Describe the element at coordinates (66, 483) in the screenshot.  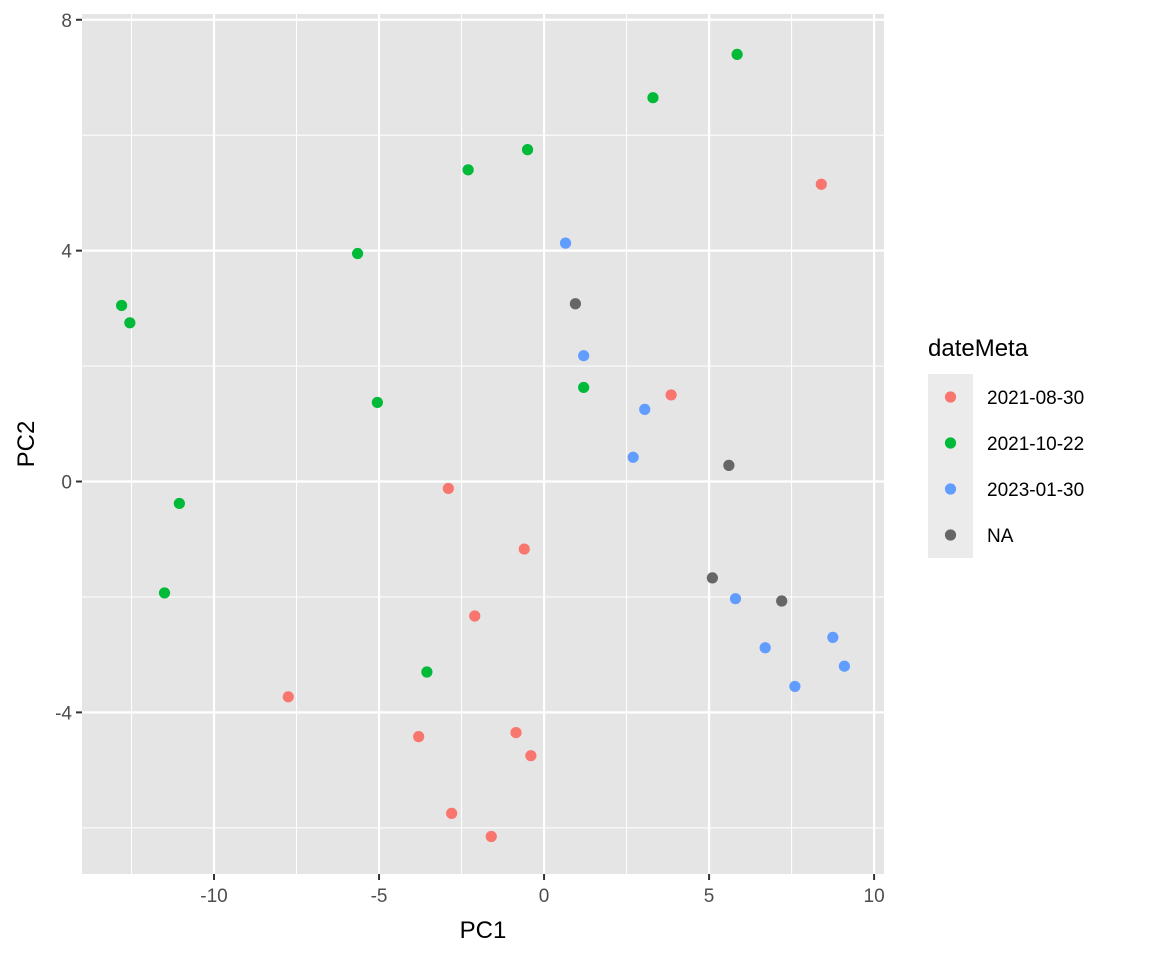
I see `y-tick-label: 0` at that location.